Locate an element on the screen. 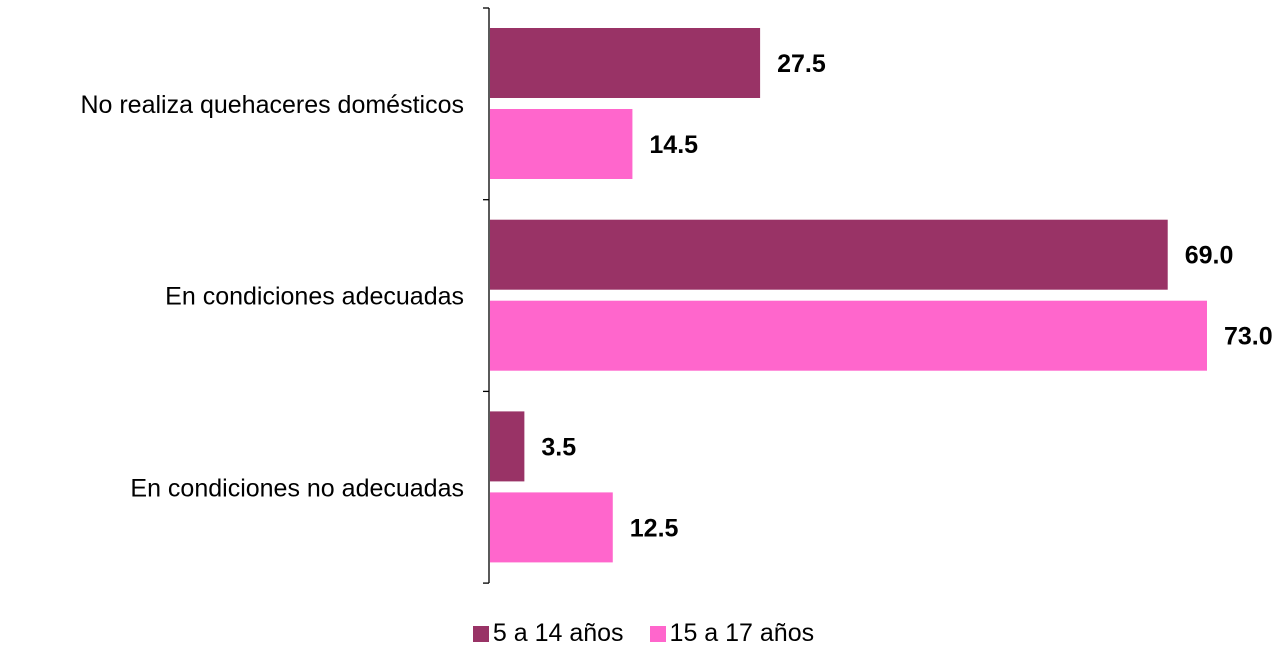 This screenshot has width=1287, height=649. data-label: 12.5 is located at coordinates (654, 528).